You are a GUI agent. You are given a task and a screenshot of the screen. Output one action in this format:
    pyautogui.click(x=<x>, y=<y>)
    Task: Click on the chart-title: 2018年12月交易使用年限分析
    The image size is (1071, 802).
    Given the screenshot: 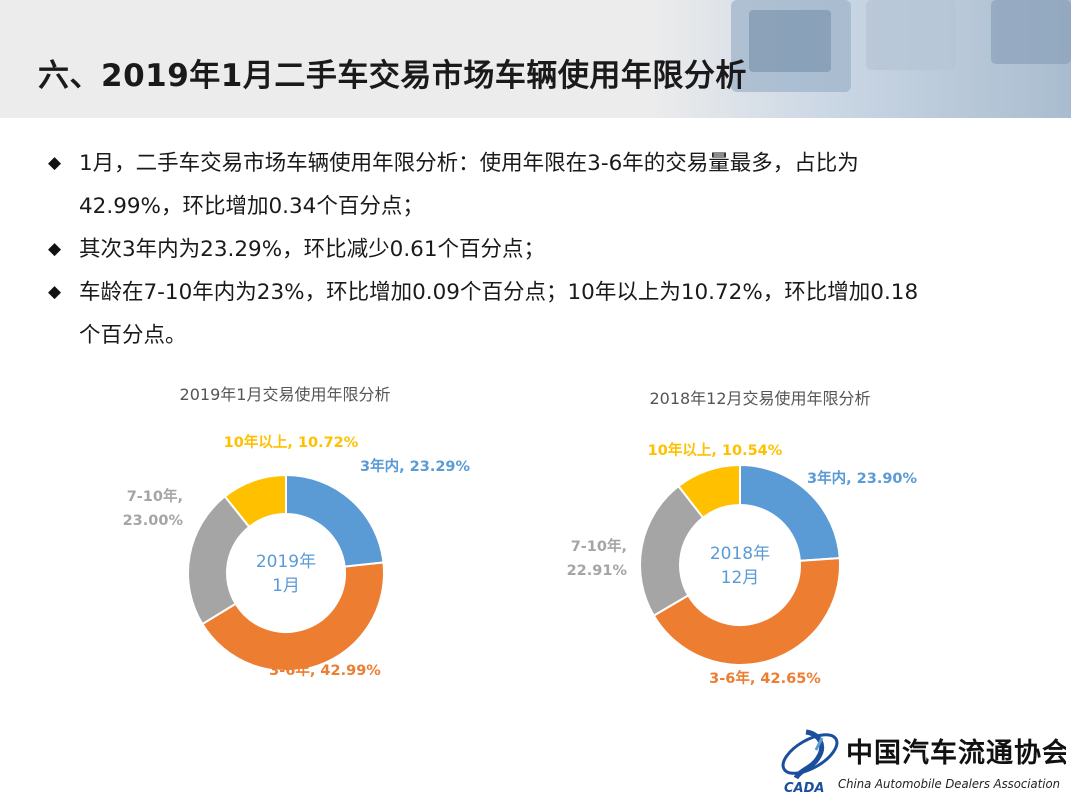 What is the action you would take?
    pyautogui.click(x=760, y=398)
    